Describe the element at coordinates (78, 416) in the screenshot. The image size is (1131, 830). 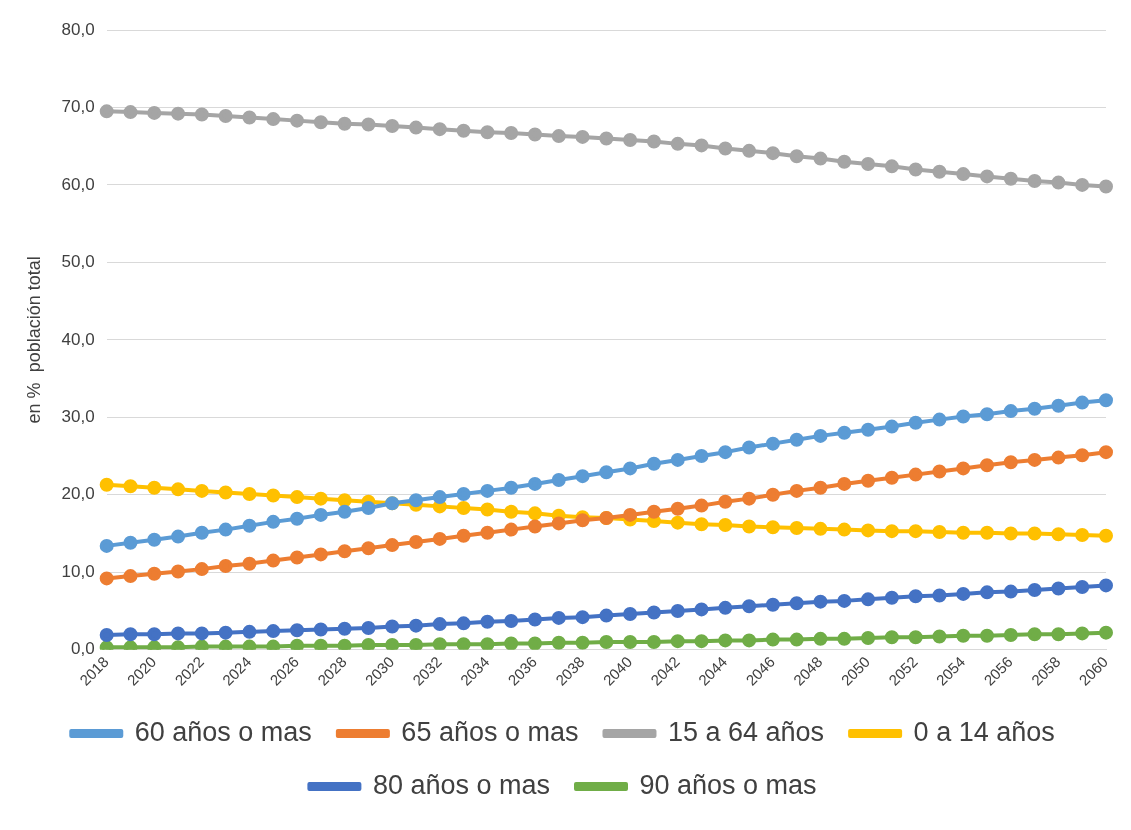
I see `y-tick-label: 30,0` at that location.